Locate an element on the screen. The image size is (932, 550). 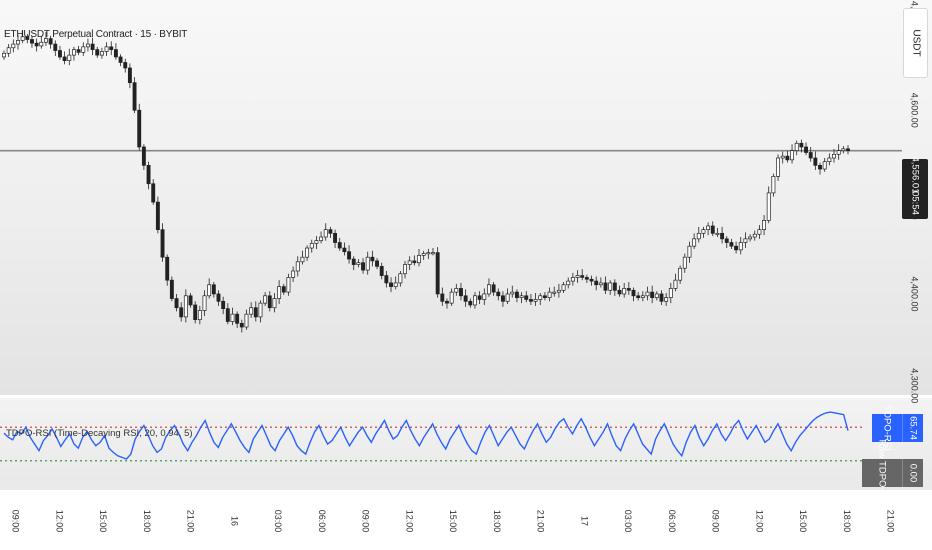
currency-button: USDT is located at coordinates (915, 43).